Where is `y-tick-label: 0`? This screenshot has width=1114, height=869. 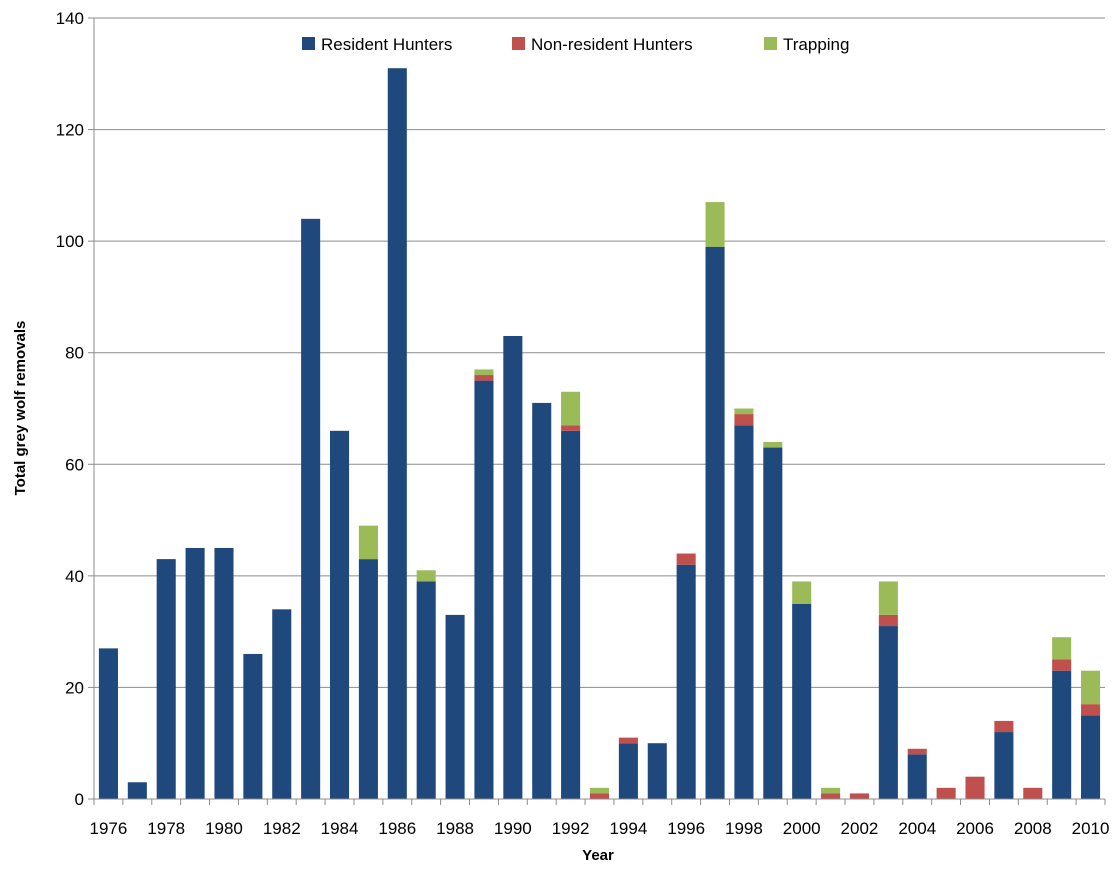
y-tick-label: 0 is located at coordinates (79, 799).